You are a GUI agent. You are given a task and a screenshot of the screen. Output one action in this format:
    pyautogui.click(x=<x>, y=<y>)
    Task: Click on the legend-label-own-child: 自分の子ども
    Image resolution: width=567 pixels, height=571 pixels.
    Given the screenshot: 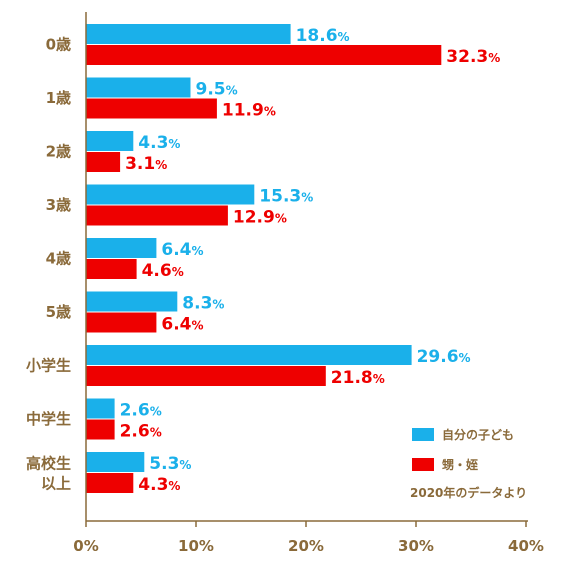 What is the action you would take?
    pyautogui.click(x=478, y=434)
    